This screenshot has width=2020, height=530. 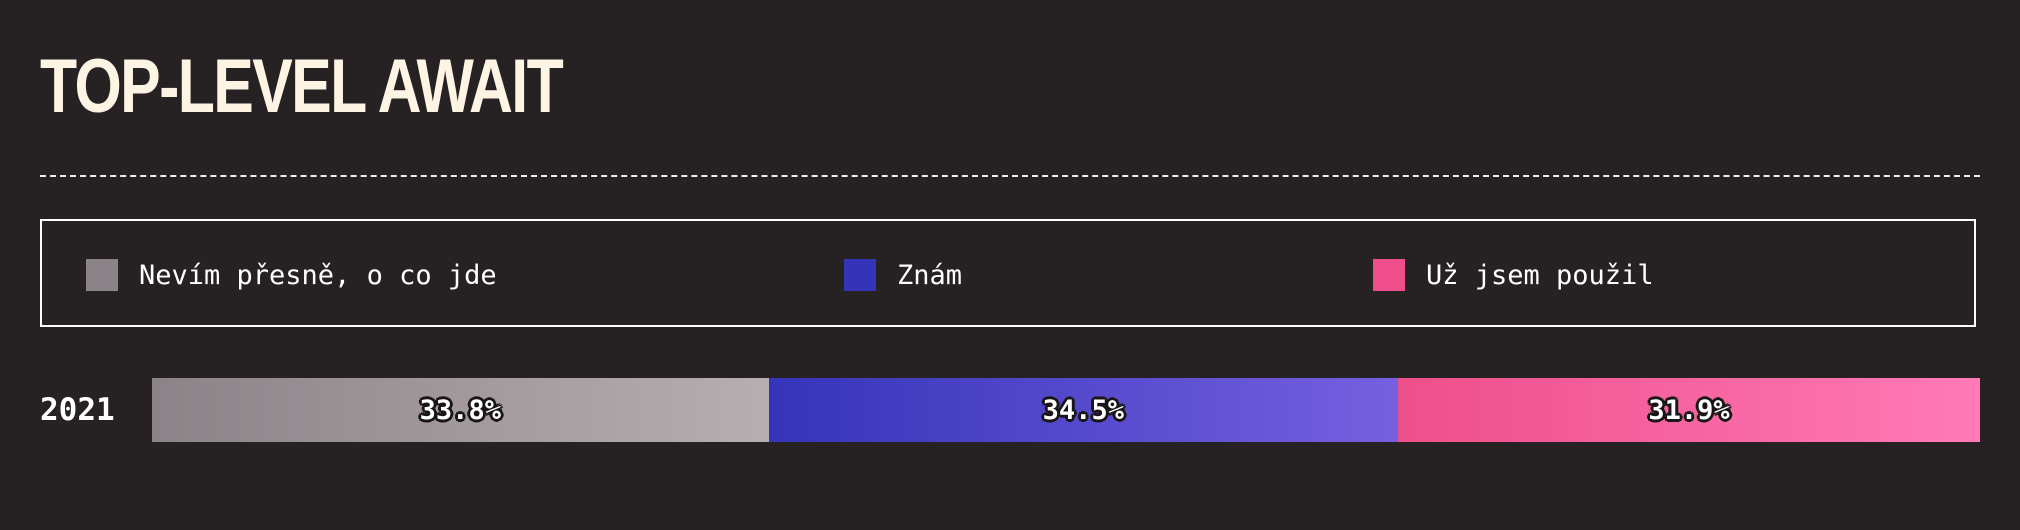 I want to click on divider, so click(x=1010, y=176).